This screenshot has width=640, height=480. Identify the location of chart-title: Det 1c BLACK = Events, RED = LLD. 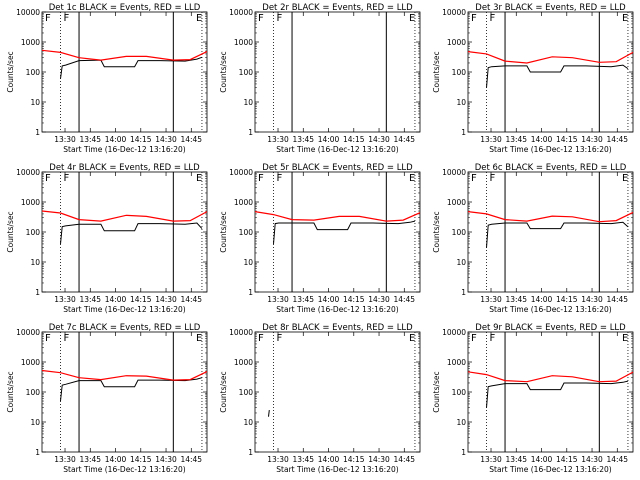
(125, 8).